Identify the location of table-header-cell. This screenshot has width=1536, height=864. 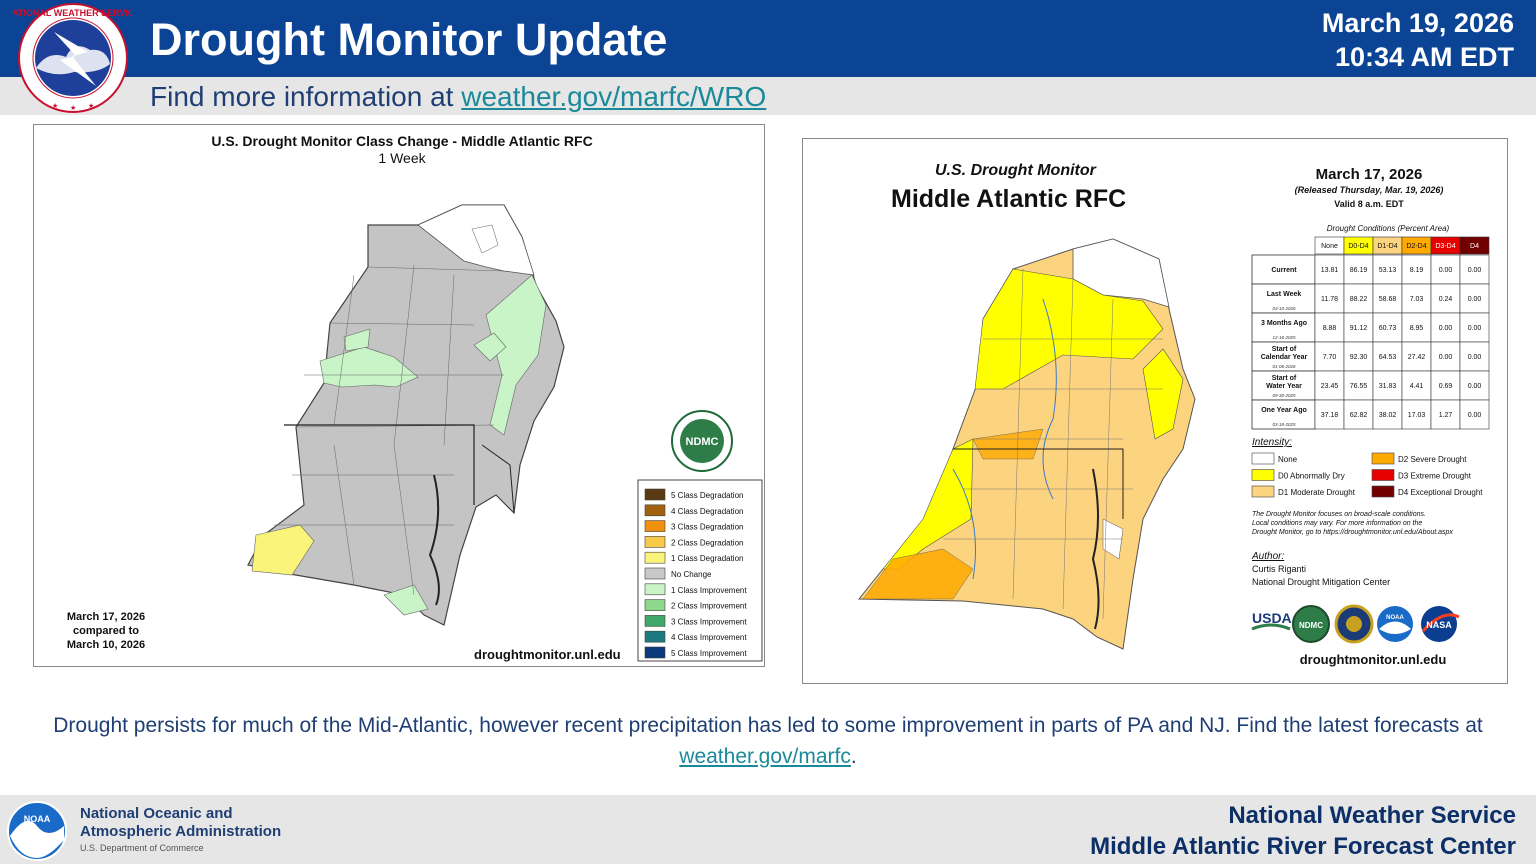
(1474, 245).